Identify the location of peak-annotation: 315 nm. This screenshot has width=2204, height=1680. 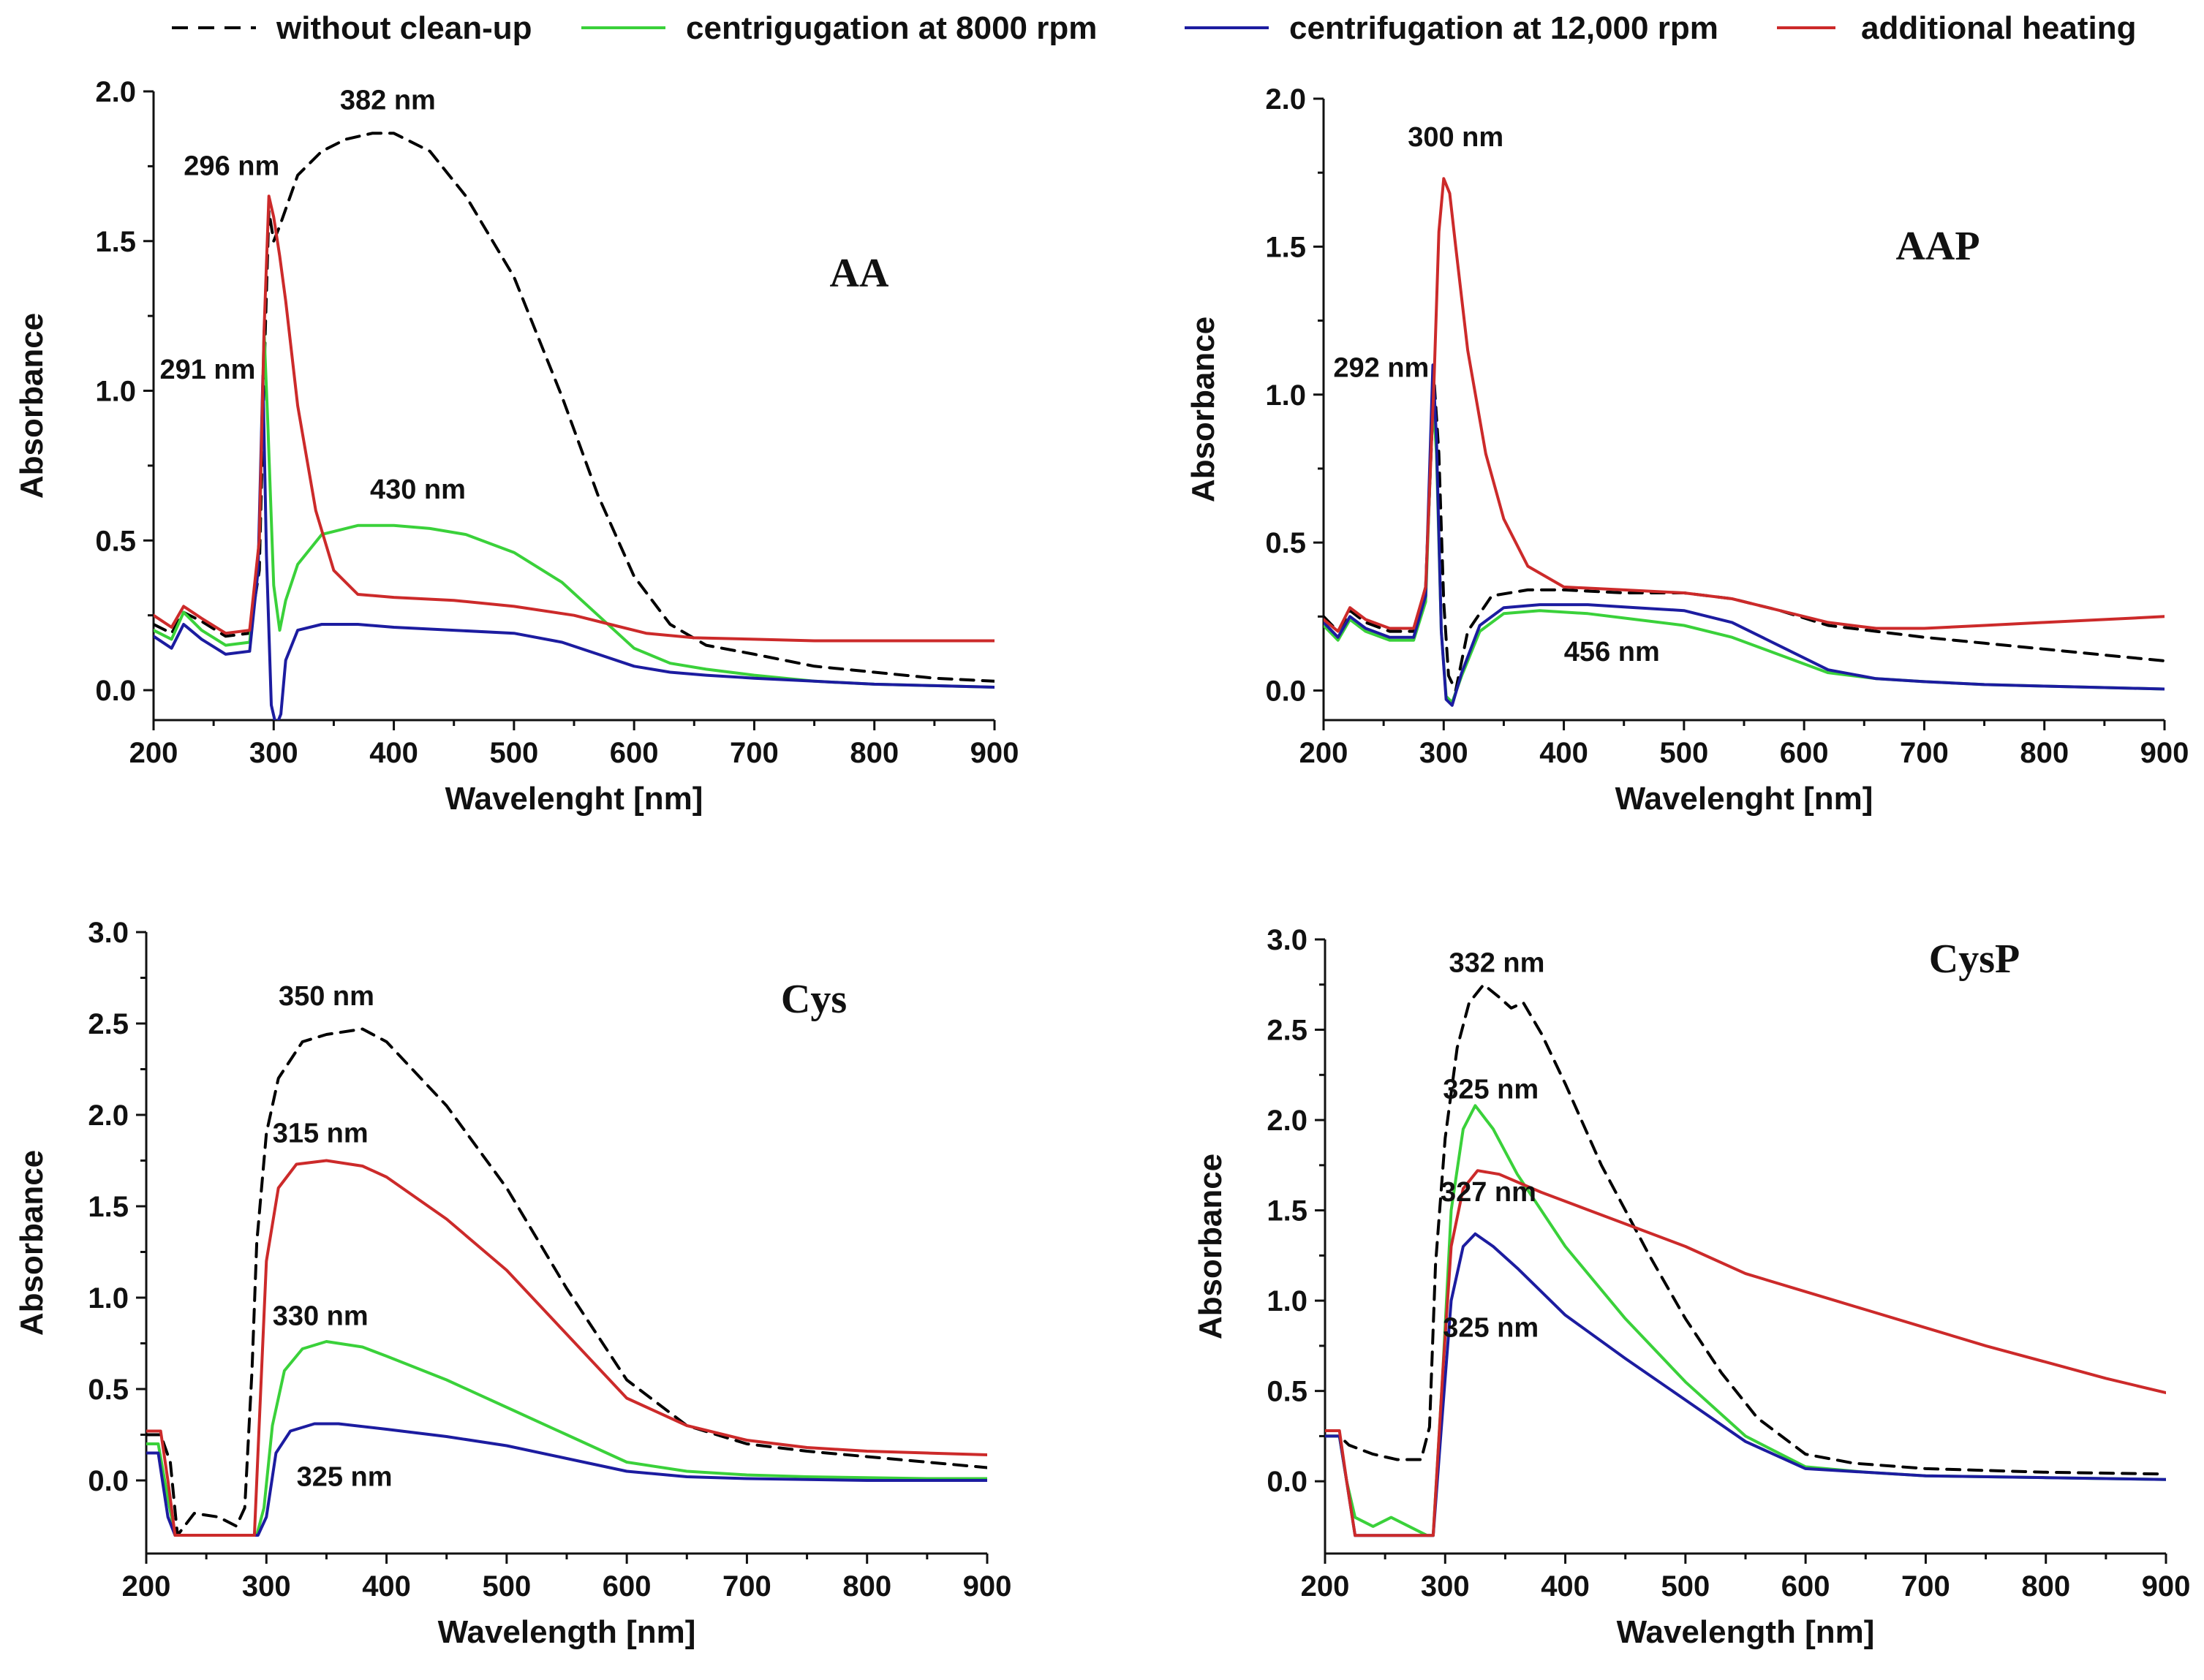
(321, 1134).